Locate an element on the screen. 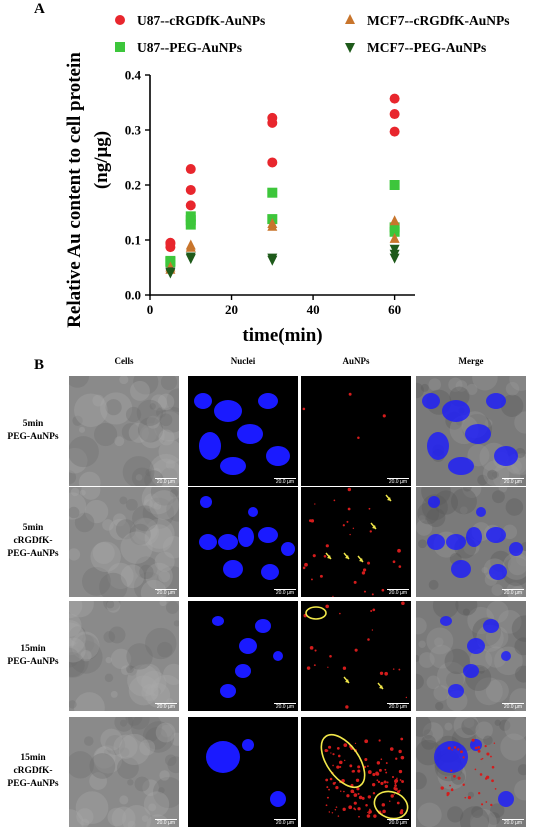 Image resolution: width=550 pixels, height=832 pixels. y-axis-label-line2: (ng/μg) is located at coordinates (101, 160).